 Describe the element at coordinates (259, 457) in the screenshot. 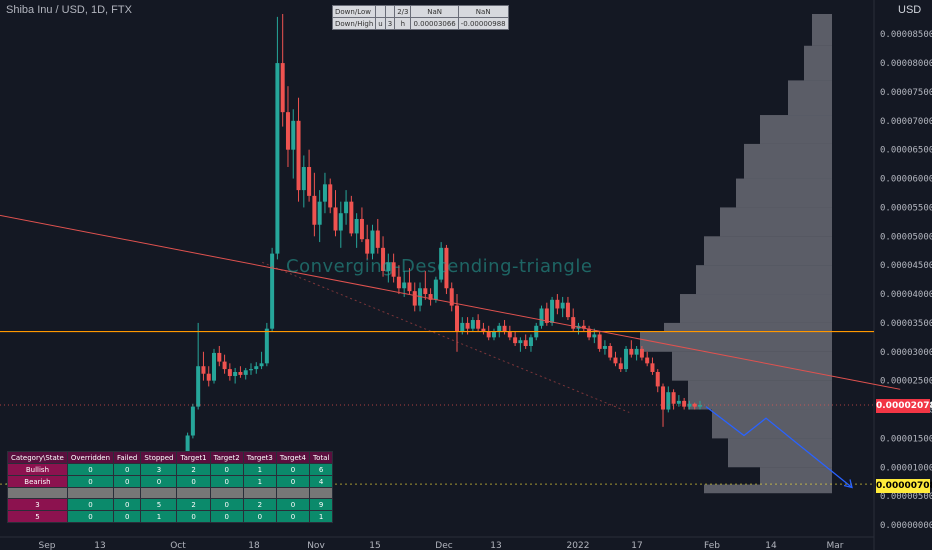

I see `column-header: Target3` at that location.